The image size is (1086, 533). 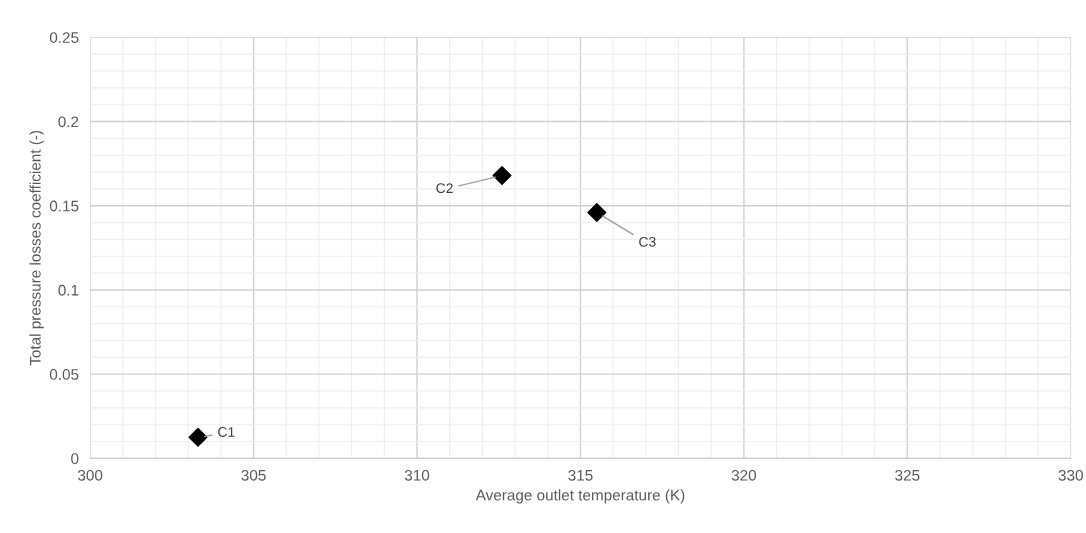 I want to click on annotation: C3, so click(x=647, y=241).